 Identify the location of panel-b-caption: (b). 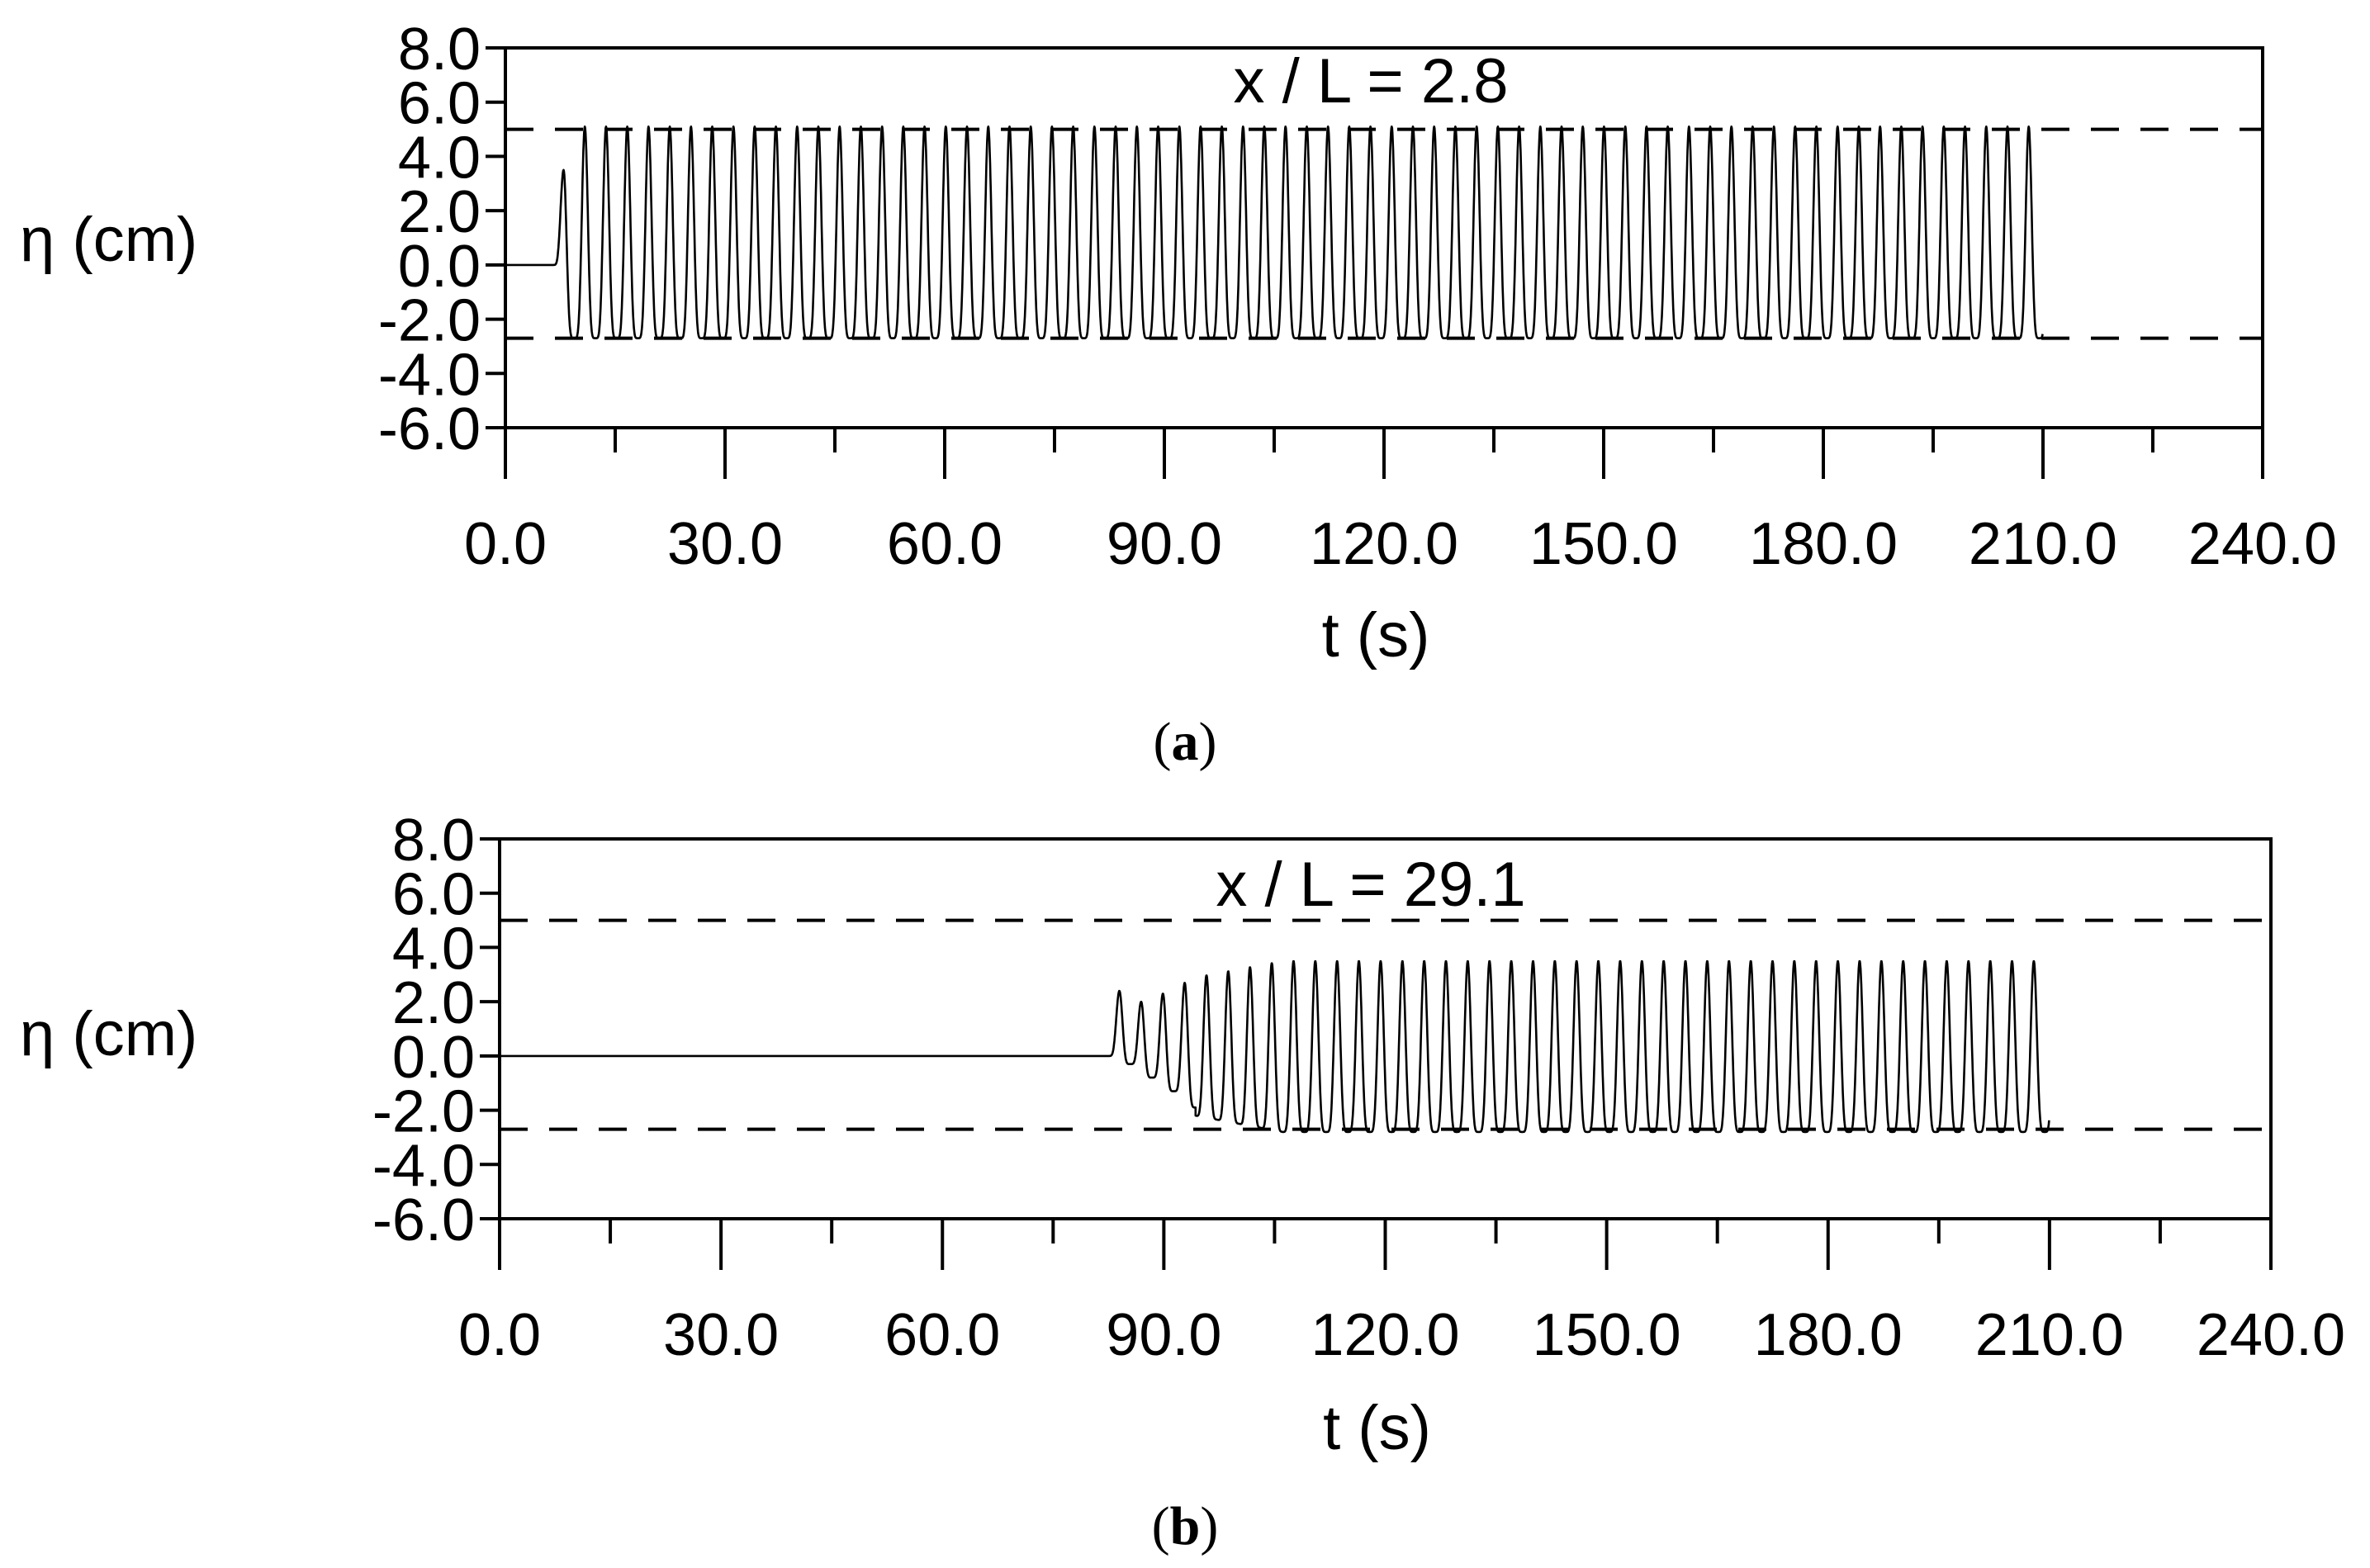
(1185, 1526).